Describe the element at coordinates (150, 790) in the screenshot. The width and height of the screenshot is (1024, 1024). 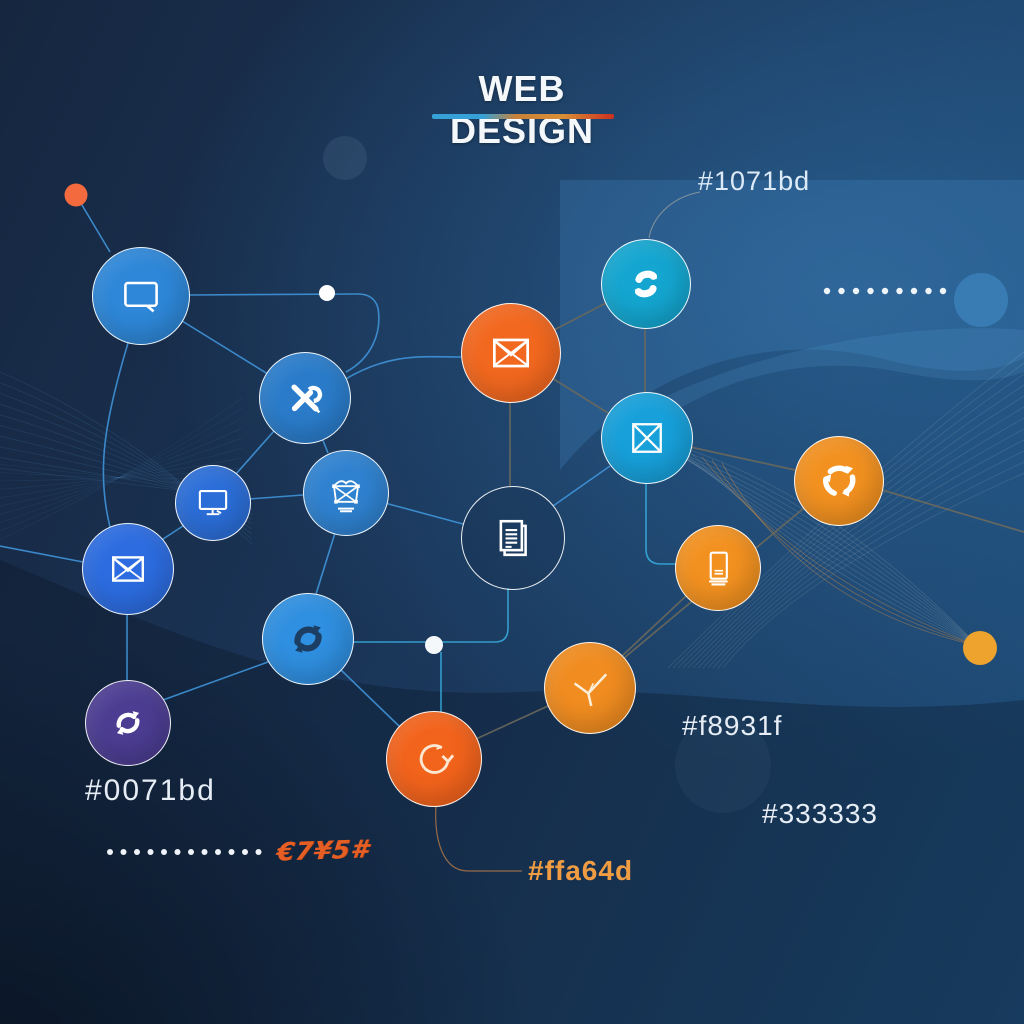
I see `hex-label-0071bd: #0071bd` at that location.